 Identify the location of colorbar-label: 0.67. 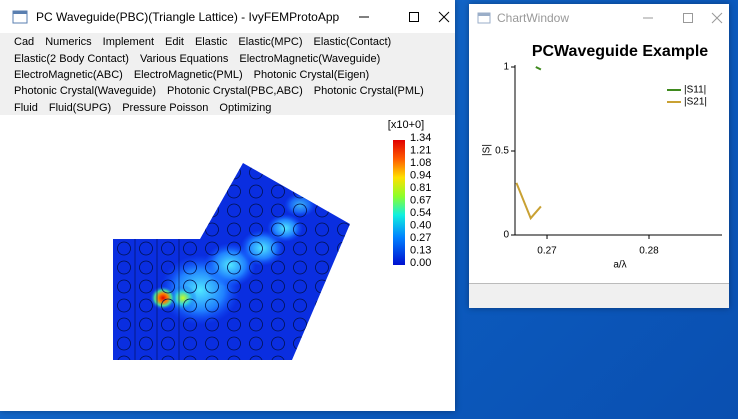
(420, 200).